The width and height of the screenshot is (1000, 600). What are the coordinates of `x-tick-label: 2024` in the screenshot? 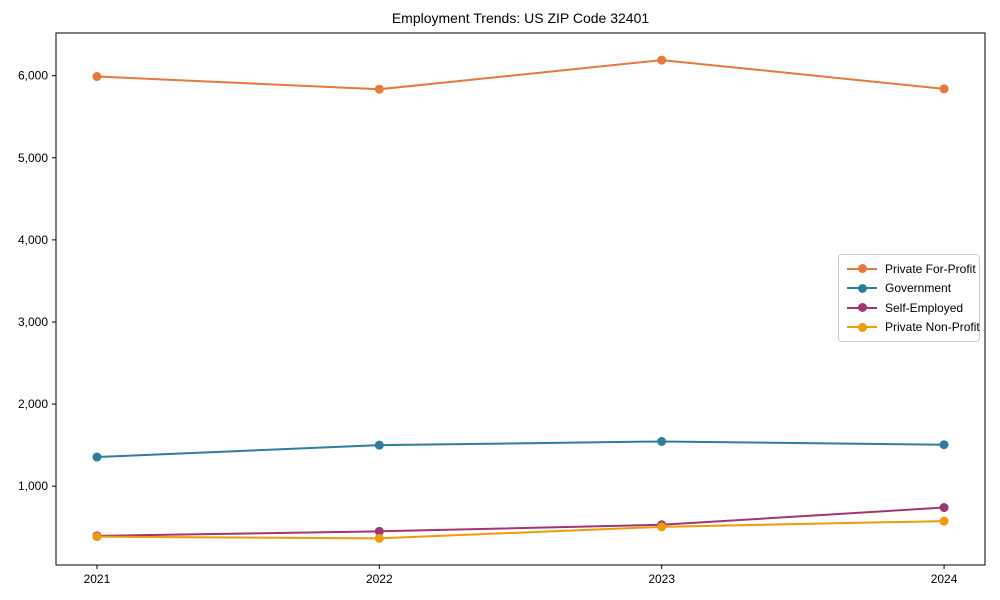 It's located at (944, 579).